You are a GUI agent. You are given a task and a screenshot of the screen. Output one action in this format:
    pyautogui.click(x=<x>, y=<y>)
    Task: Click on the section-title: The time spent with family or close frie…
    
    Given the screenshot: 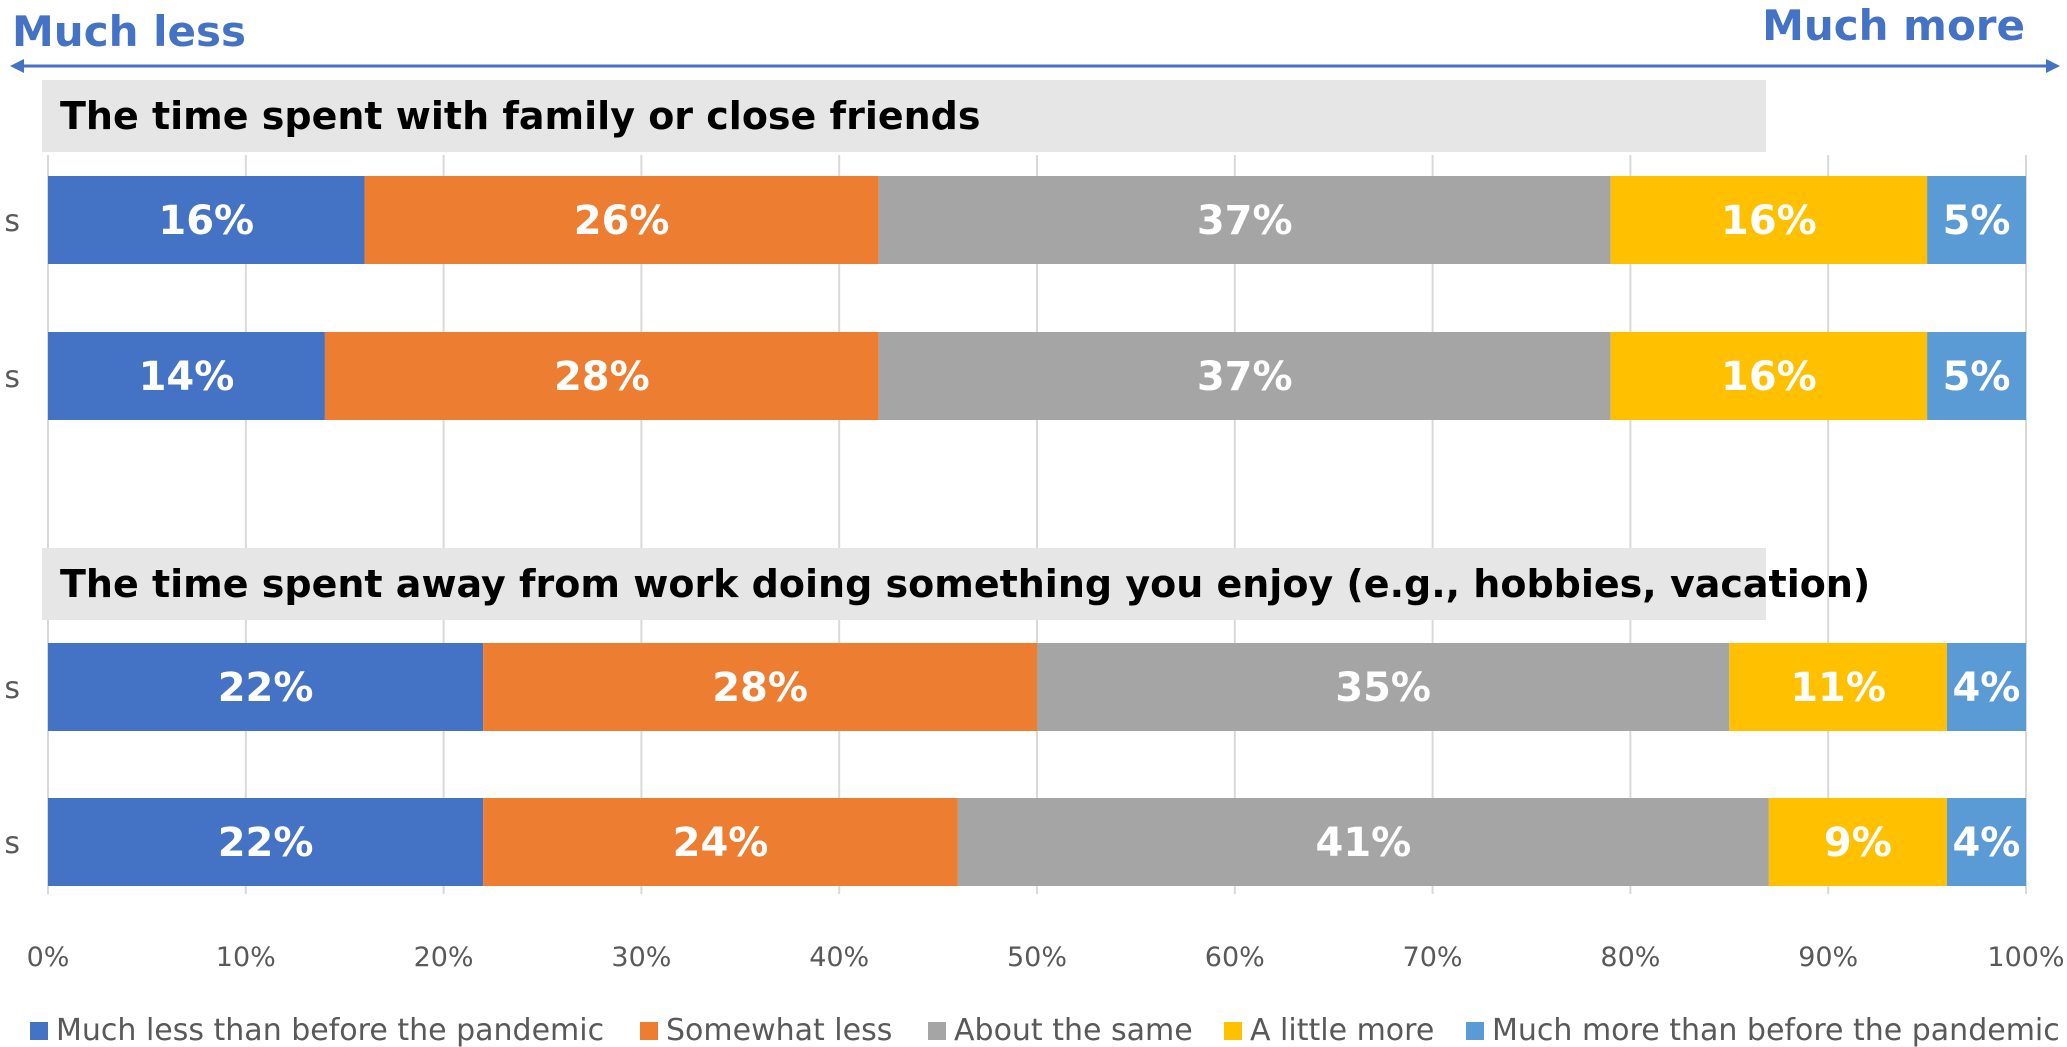 What is the action you would take?
    pyautogui.click(x=520, y=116)
    